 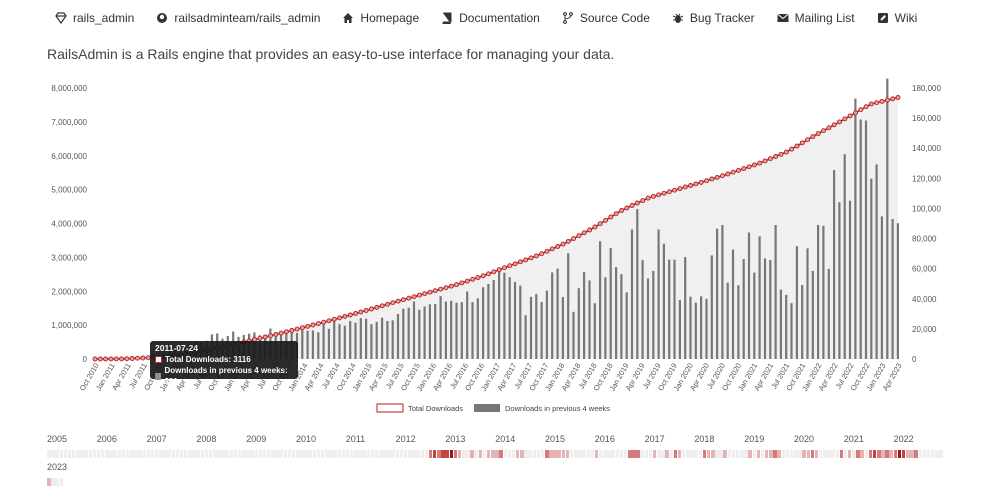 What do you see at coordinates (238, 18) in the screenshot?
I see `nav-link-railsadminteam-rails-admin: railsadminteam/rails_admin` at bounding box center [238, 18].